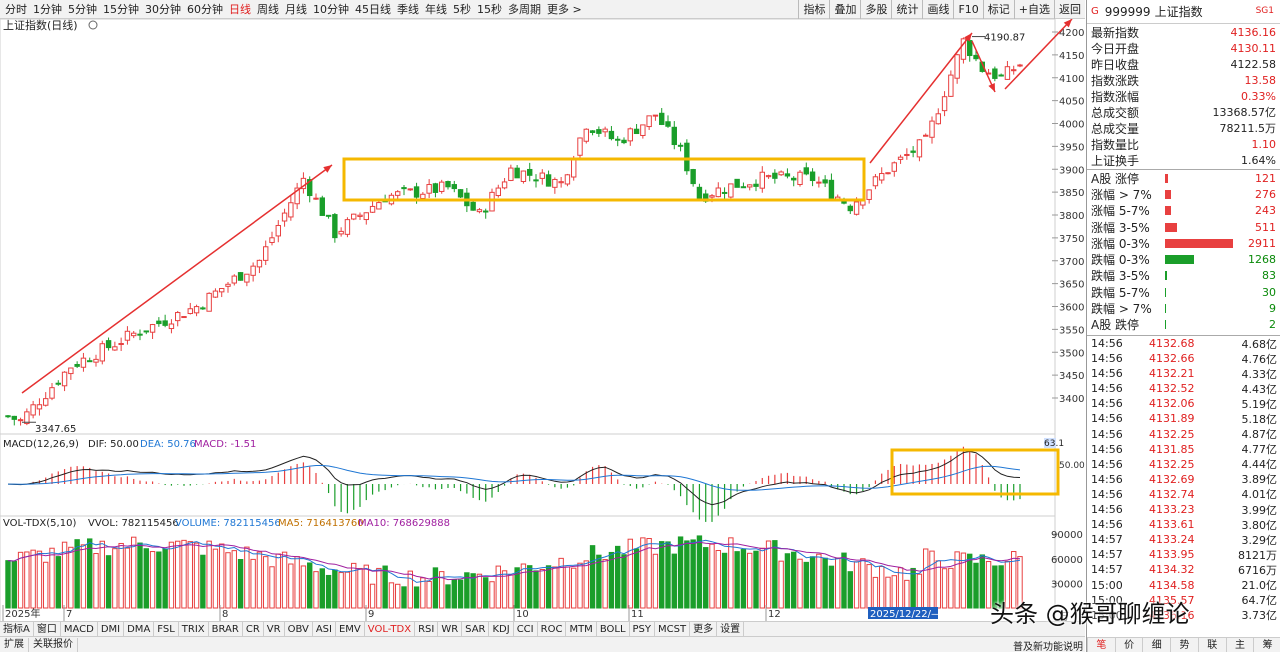  I want to click on tool-button-6: 标记, so click(998, 9).